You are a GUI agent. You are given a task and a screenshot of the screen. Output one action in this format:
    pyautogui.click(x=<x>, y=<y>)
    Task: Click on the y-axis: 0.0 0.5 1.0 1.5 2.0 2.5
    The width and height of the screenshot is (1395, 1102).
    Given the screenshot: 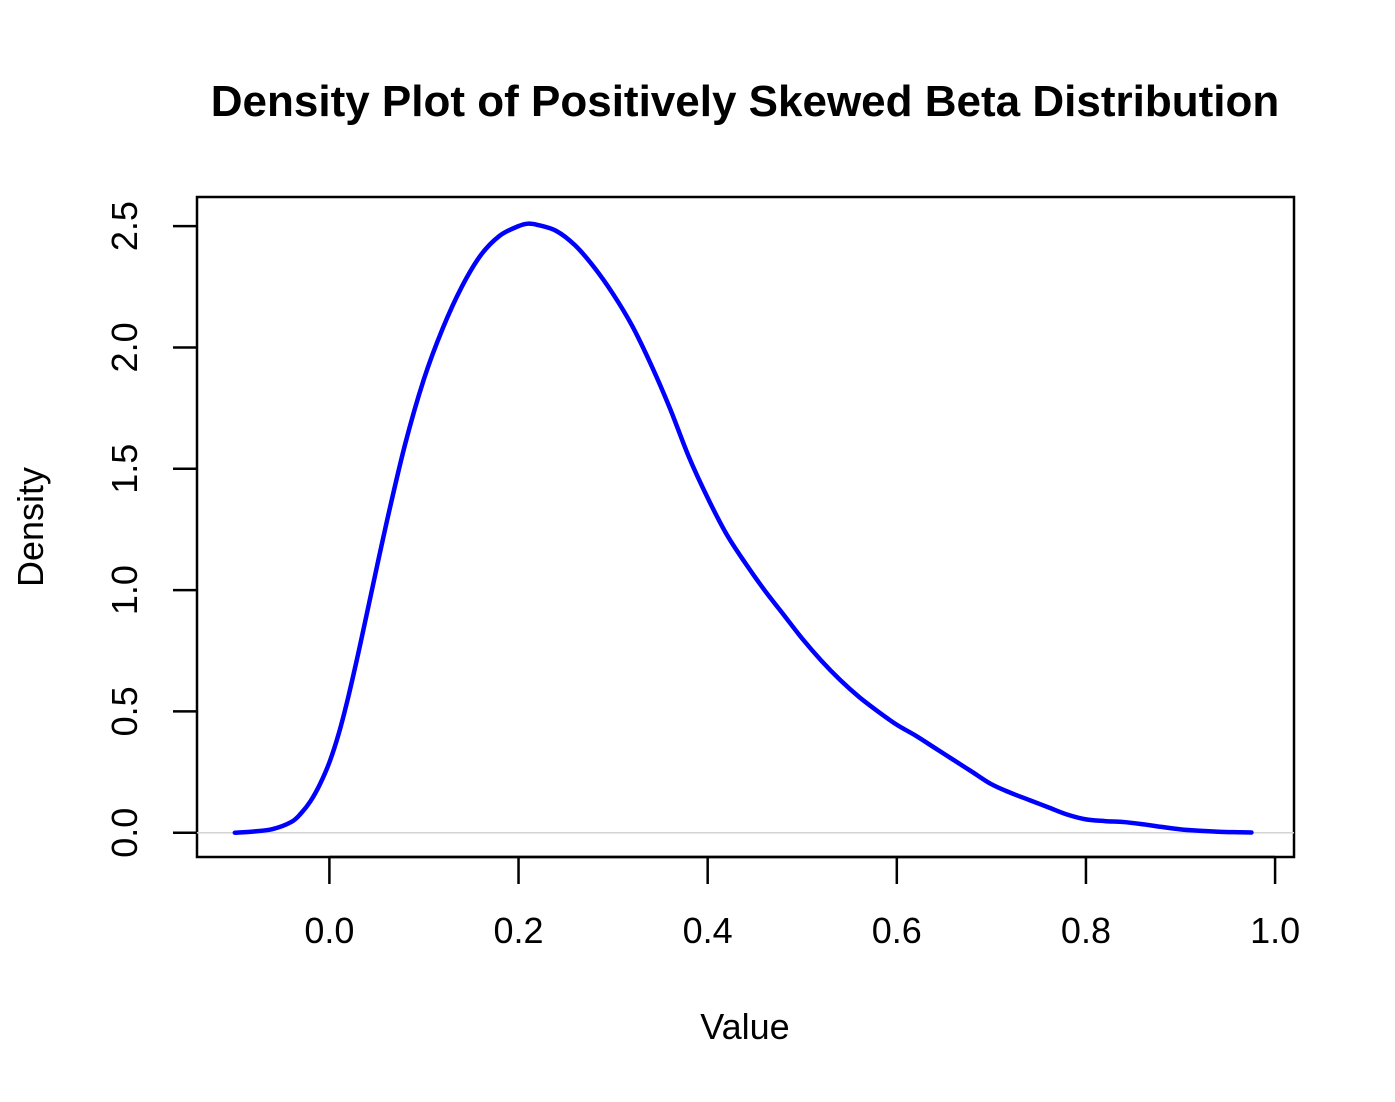 What is the action you would take?
    pyautogui.click(x=150, y=529)
    